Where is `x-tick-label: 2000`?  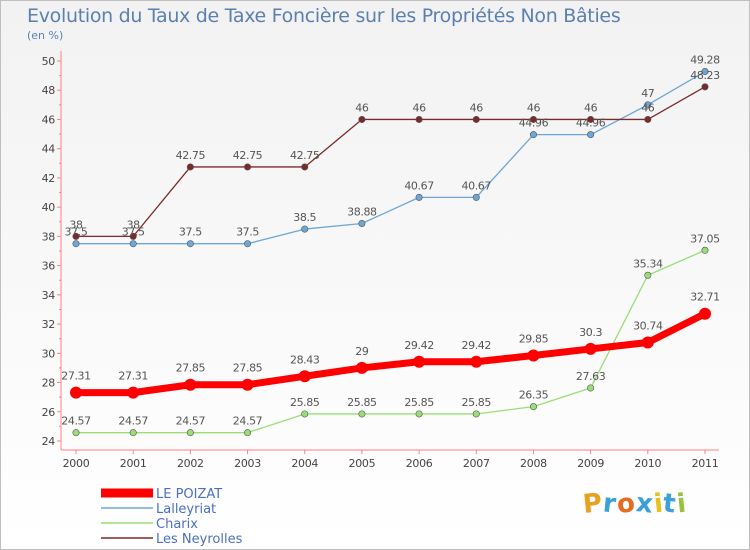 x-tick-label: 2000 is located at coordinates (76, 463).